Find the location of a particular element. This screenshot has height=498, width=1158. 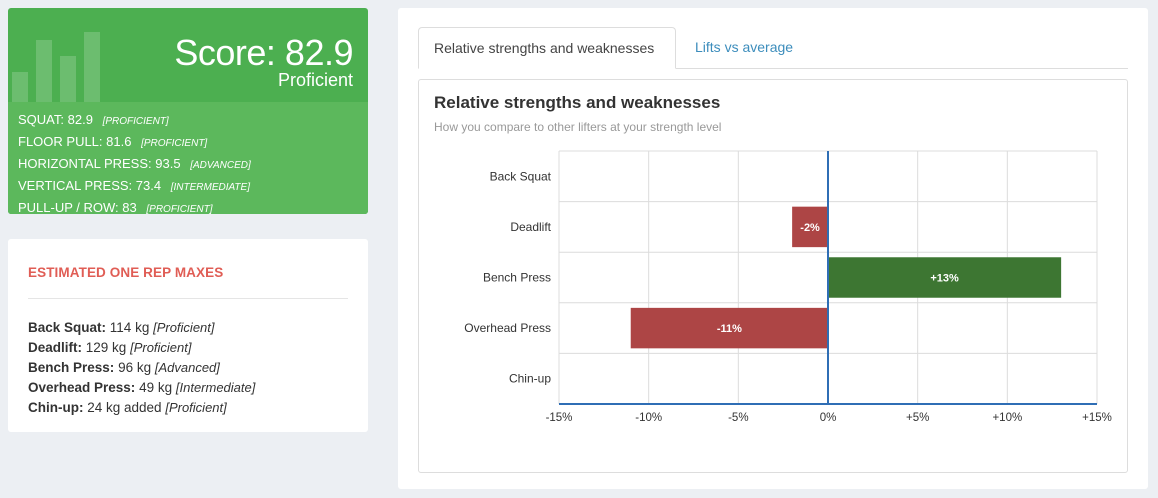

tick-label: -5% is located at coordinates (738, 418).